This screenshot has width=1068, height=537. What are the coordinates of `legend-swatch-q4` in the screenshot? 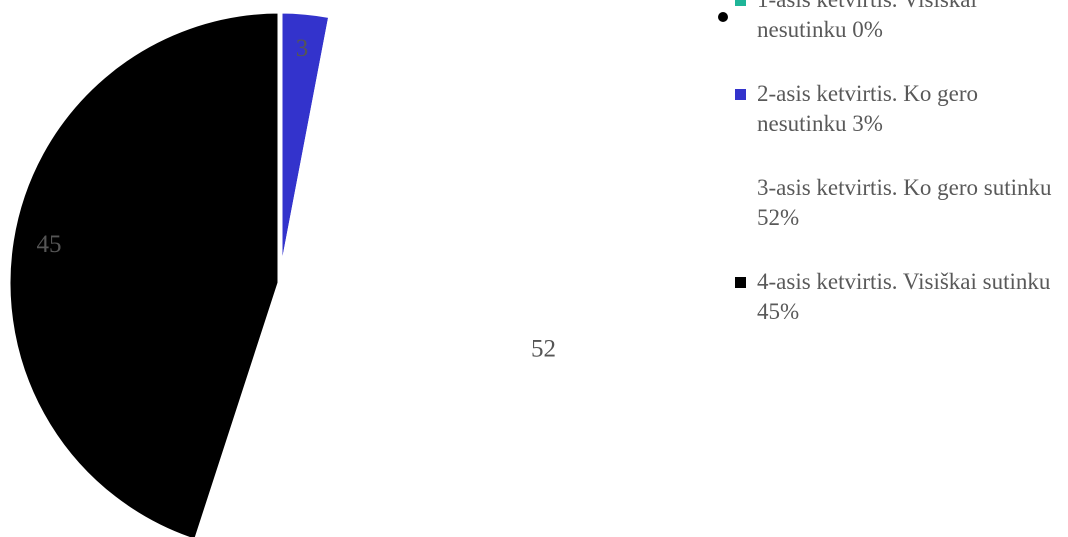 It's located at (740, 282).